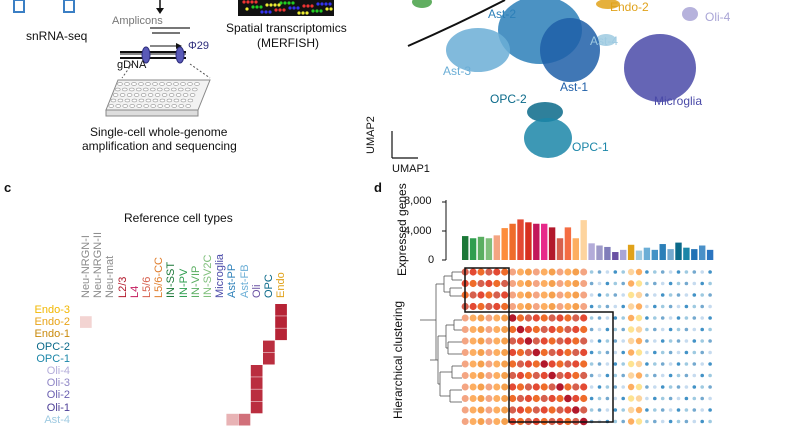 Image resolution: width=800 pixels, height=426 pixels. I want to click on query-cluster-label: Oli-4, so click(58, 371).